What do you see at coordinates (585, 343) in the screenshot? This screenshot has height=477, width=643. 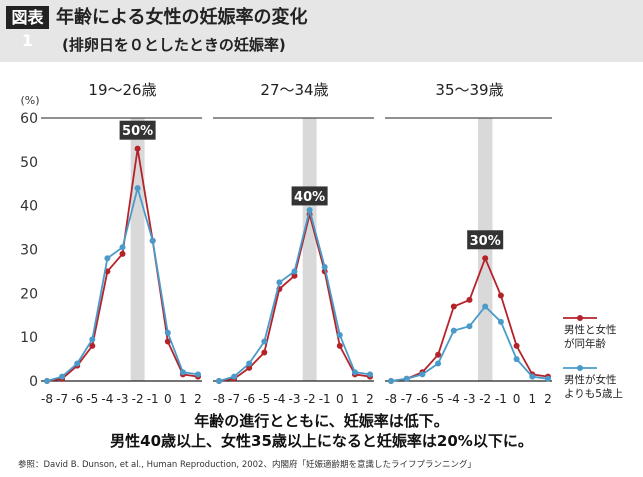 I see `legend-label: が同年齢` at bounding box center [585, 343].